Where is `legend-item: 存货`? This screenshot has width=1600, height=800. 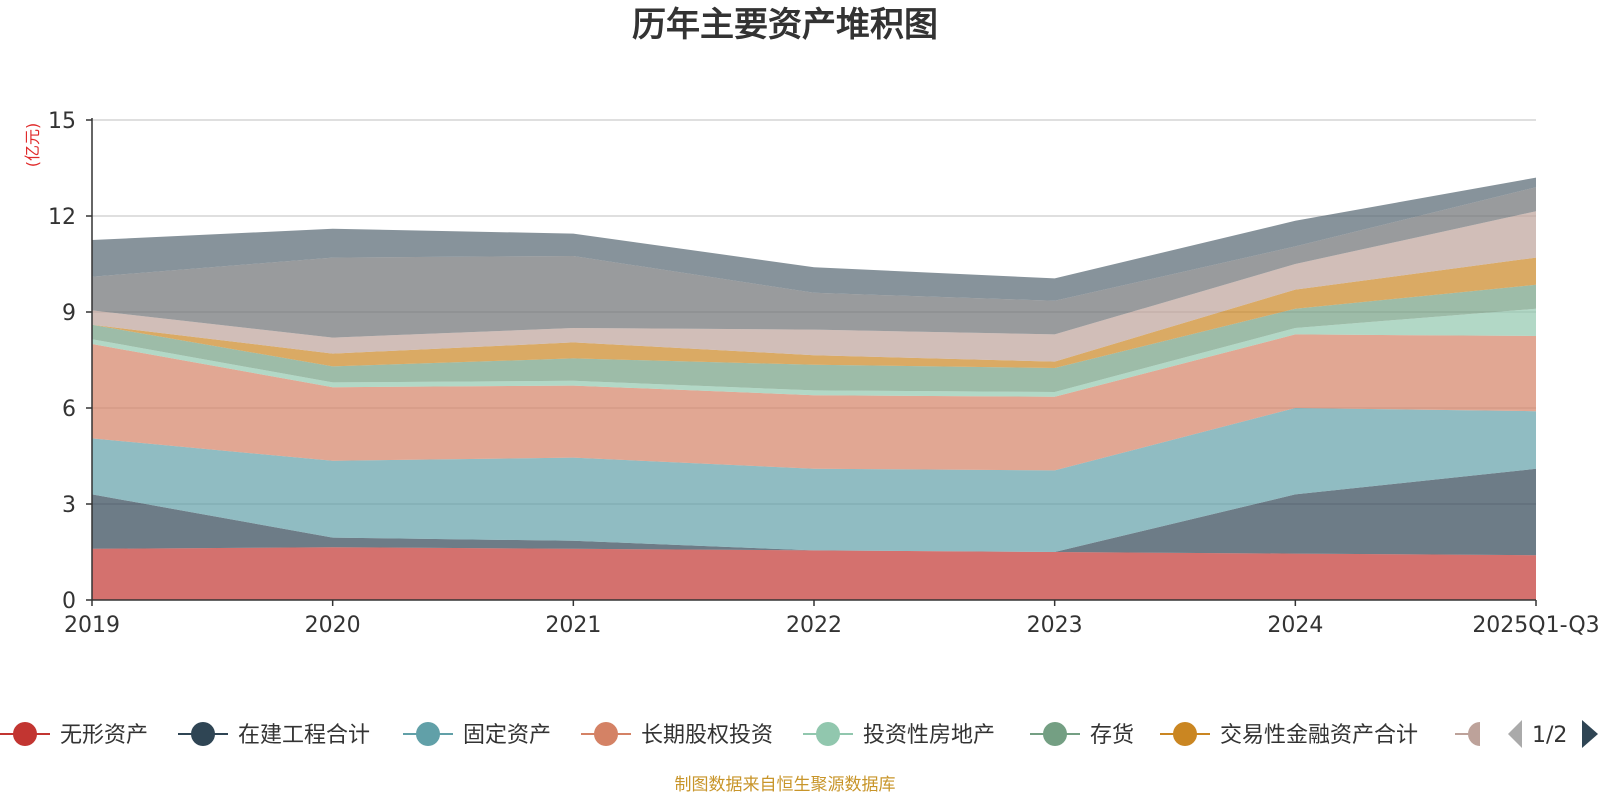
legend-item: 存货 is located at coordinates (1082, 735).